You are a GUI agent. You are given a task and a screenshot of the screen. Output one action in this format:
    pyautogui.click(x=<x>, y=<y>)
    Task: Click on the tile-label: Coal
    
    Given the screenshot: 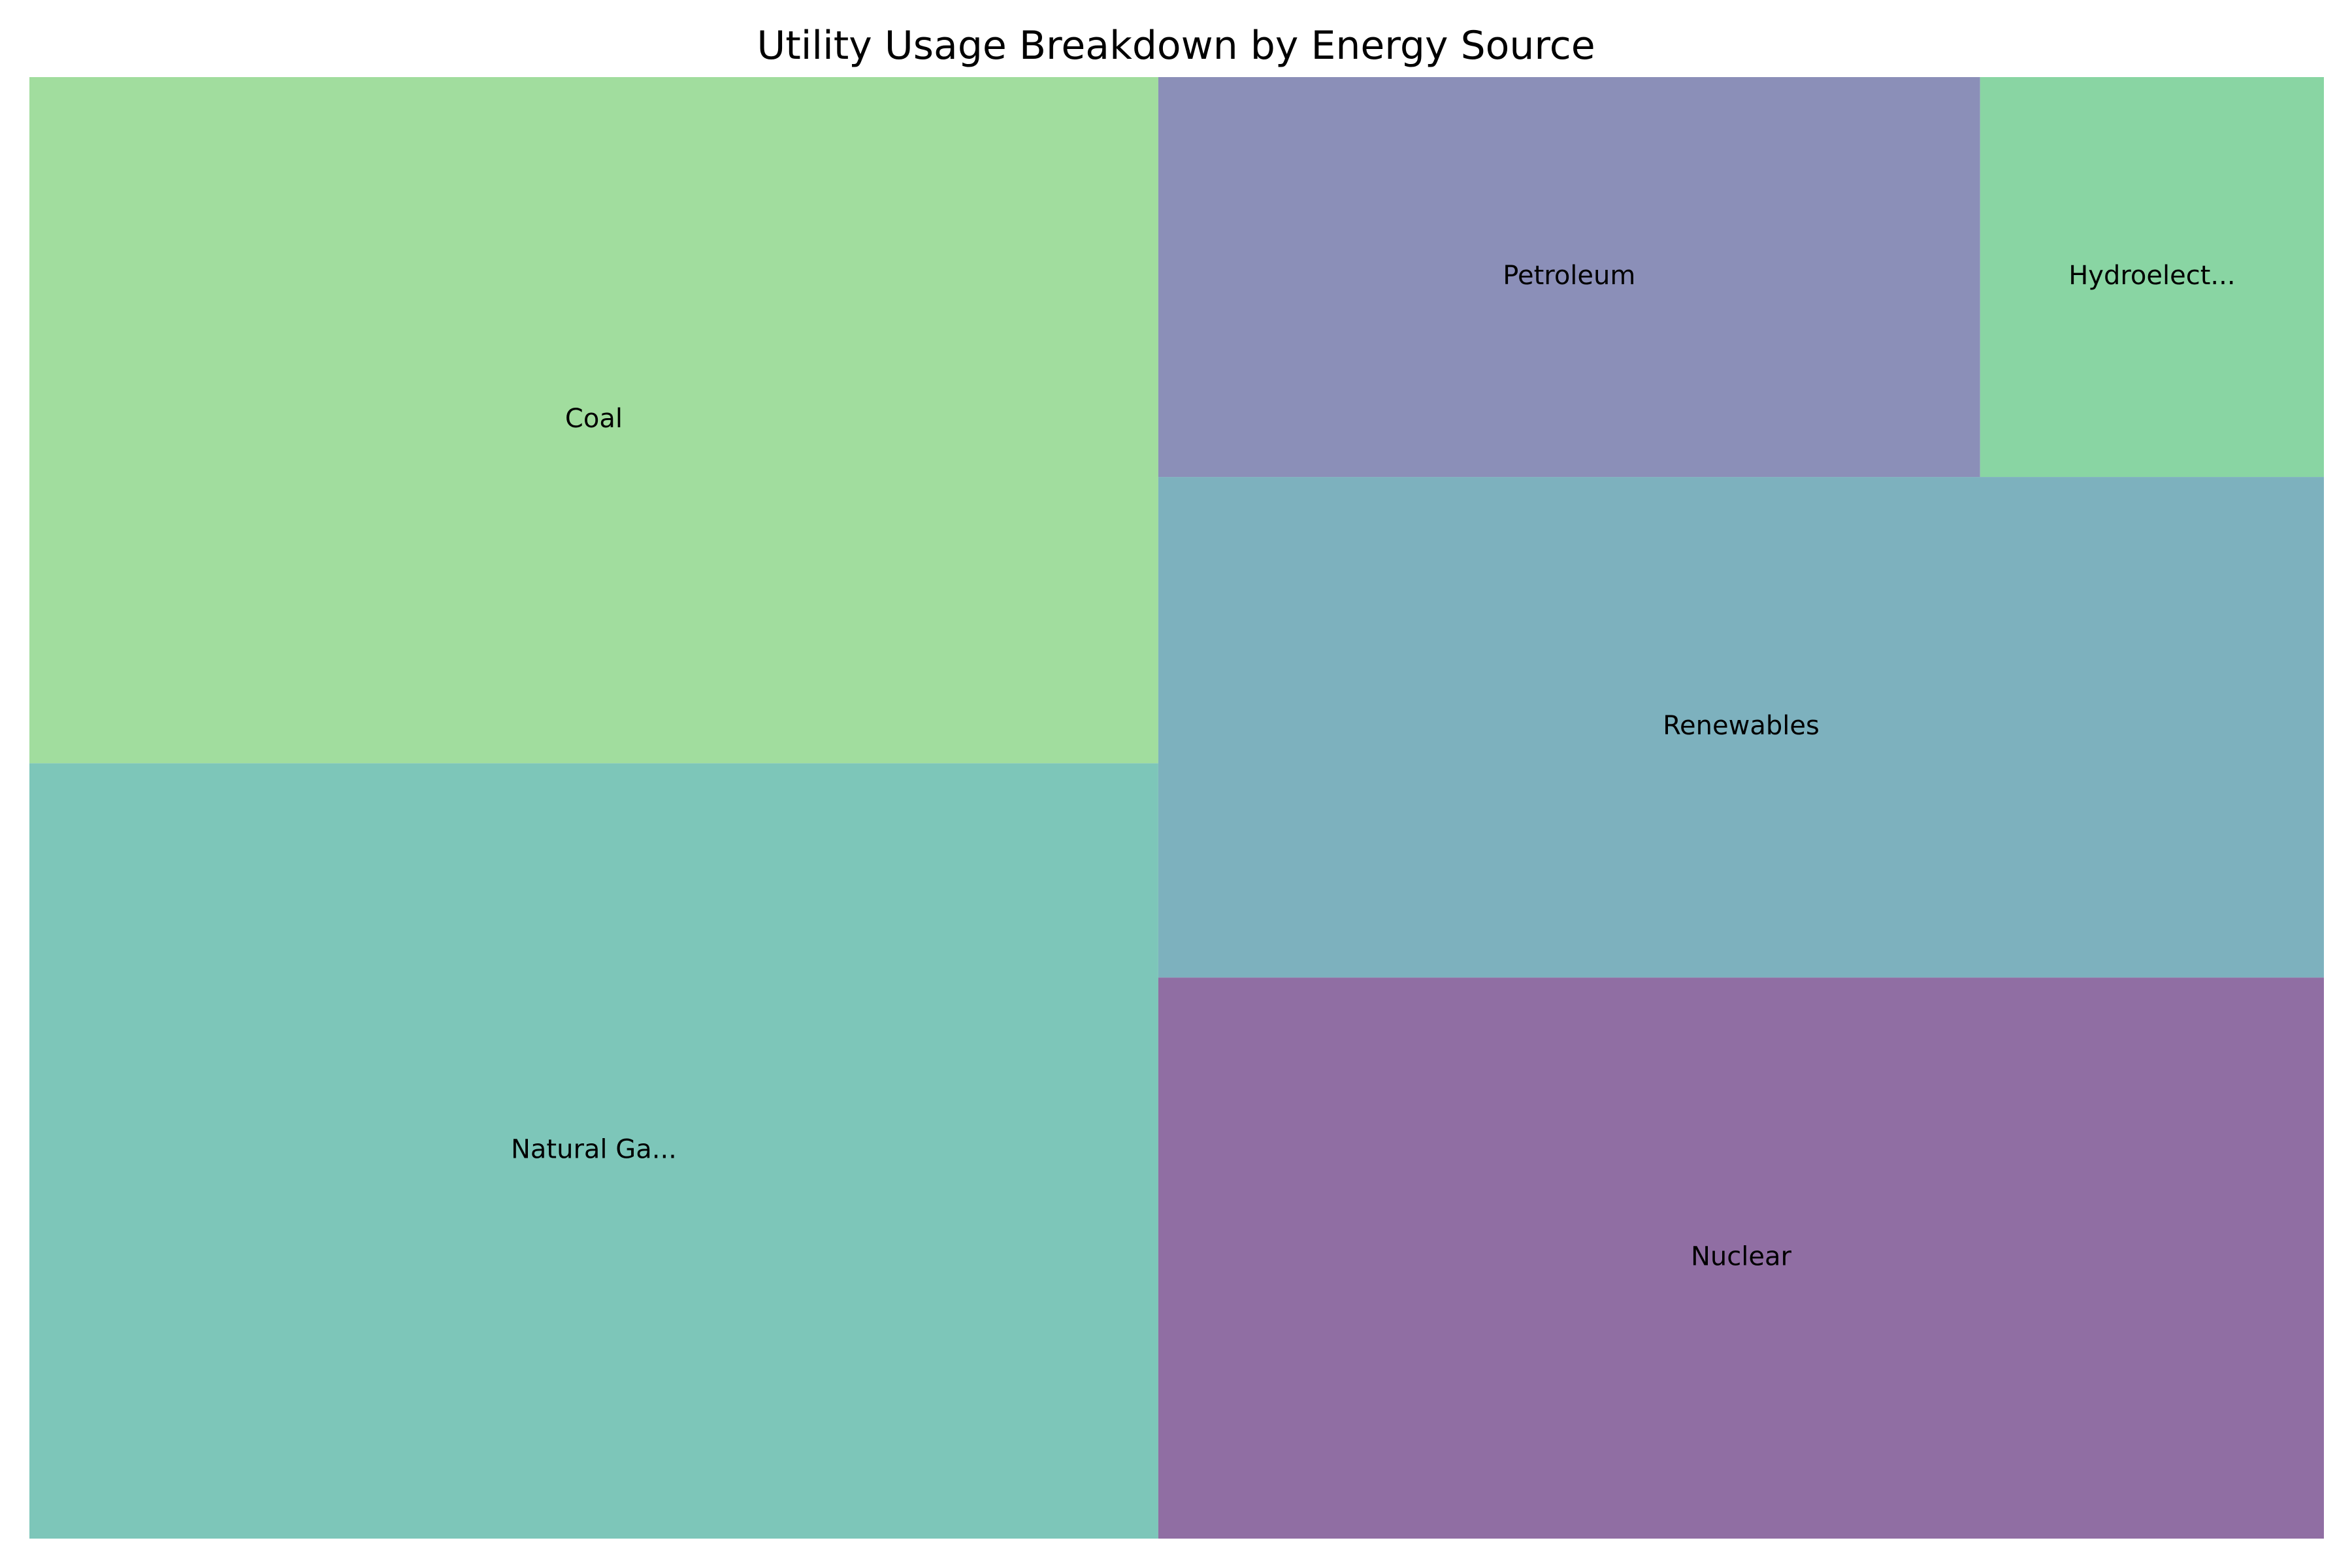 What is the action you would take?
    pyautogui.click(x=594, y=419)
    